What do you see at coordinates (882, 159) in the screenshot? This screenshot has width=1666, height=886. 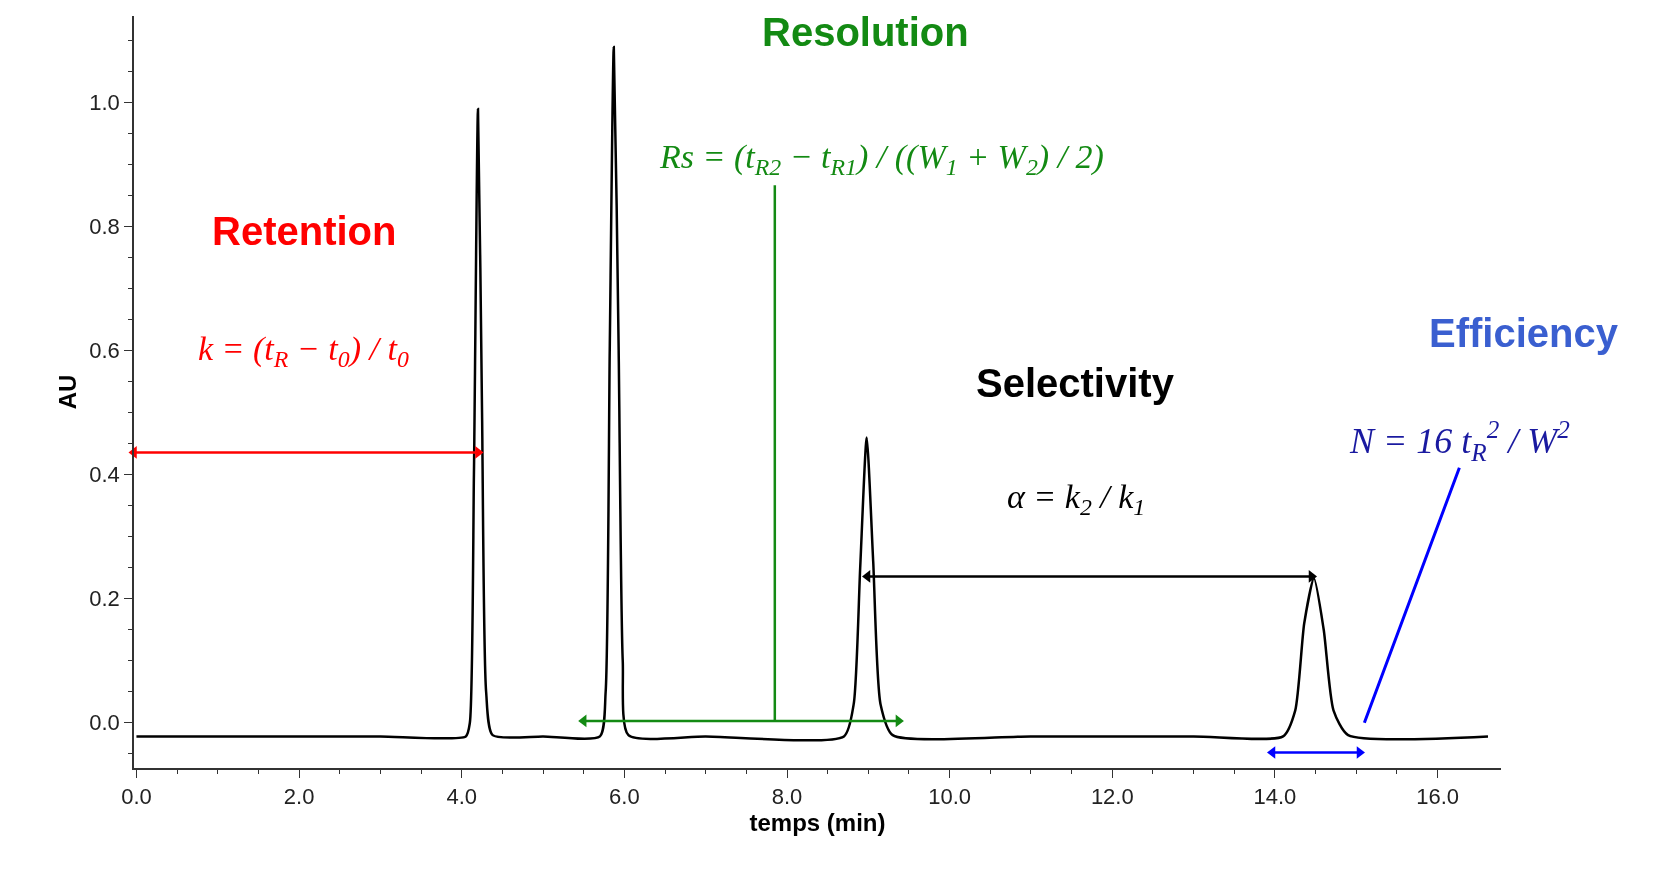 I see `text: Rs = (t$_{R2}$ − t$_{R1}$) / ((W$_{1}$ + W$_{2}$) / 2)` at bounding box center [882, 159].